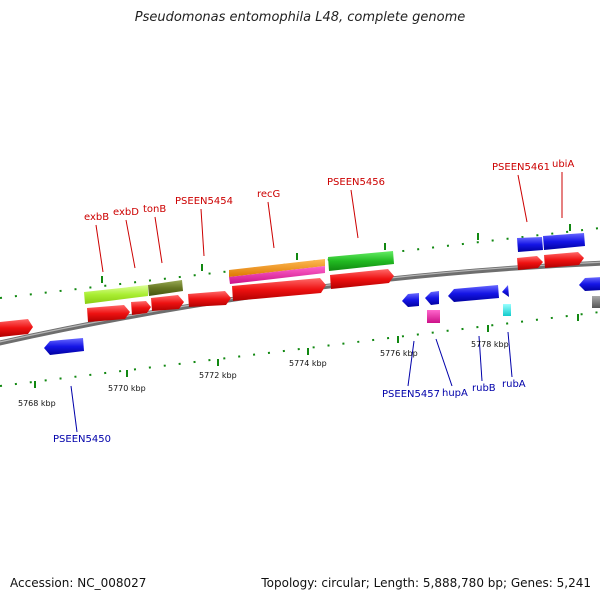  Describe the element at coordinates (126, 212) in the screenshot. I see `gene-label: exbD` at that location.